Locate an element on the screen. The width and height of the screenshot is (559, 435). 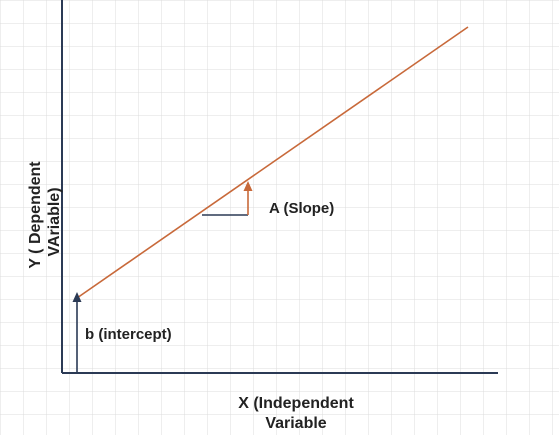
x-axis-label-line2: Variable is located at coordinates (295, 423).